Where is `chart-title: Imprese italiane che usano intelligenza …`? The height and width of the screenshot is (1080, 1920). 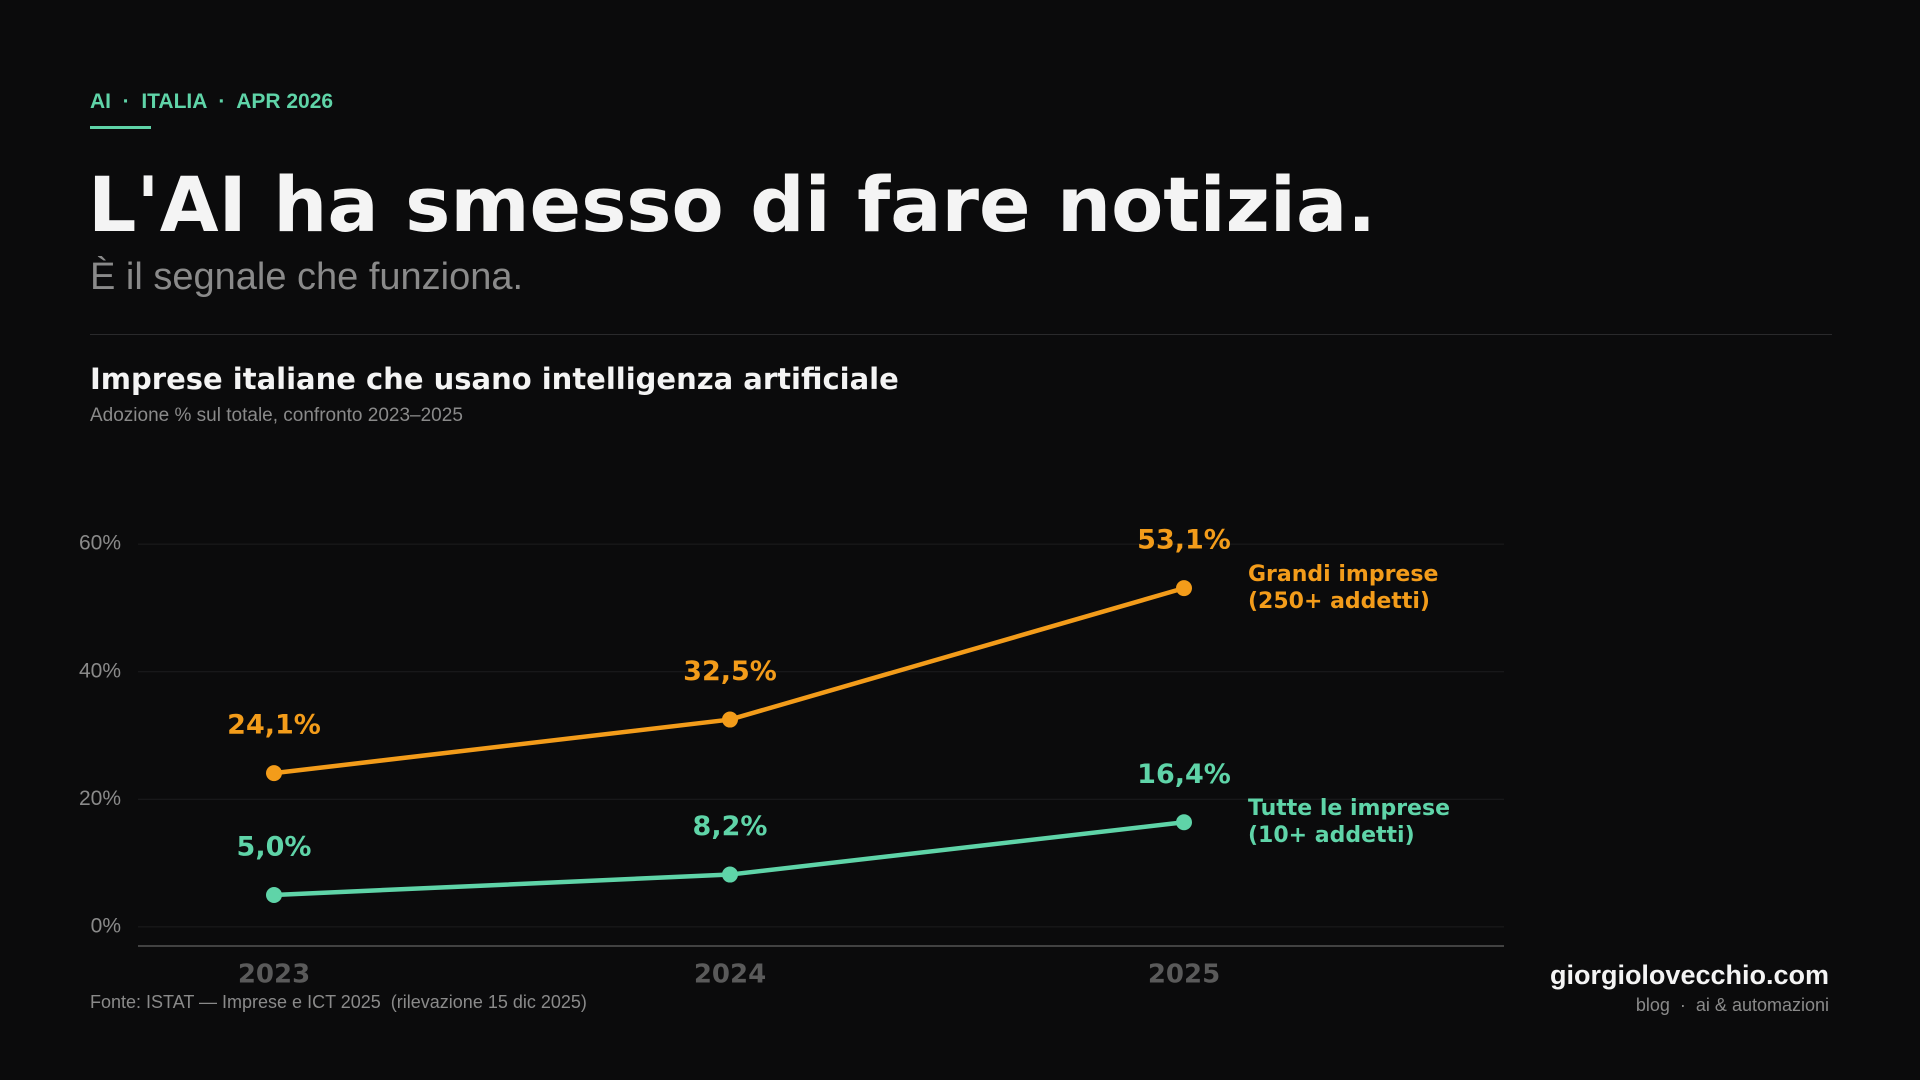
chart-title: Imprese italiane che usano intelligenza … is located at coordinates (494, 379).